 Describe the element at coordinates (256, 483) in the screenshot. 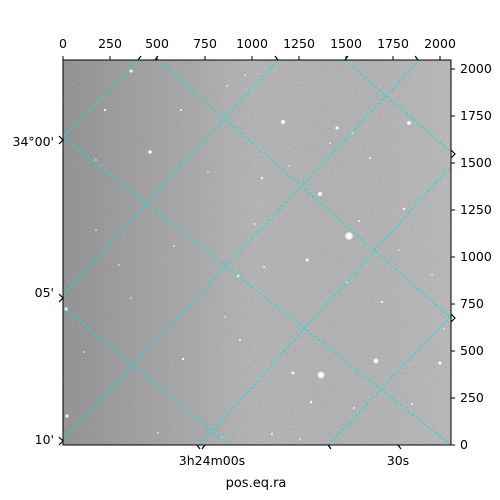

I see `x-axis-label: pos.eq.ra` at that location.